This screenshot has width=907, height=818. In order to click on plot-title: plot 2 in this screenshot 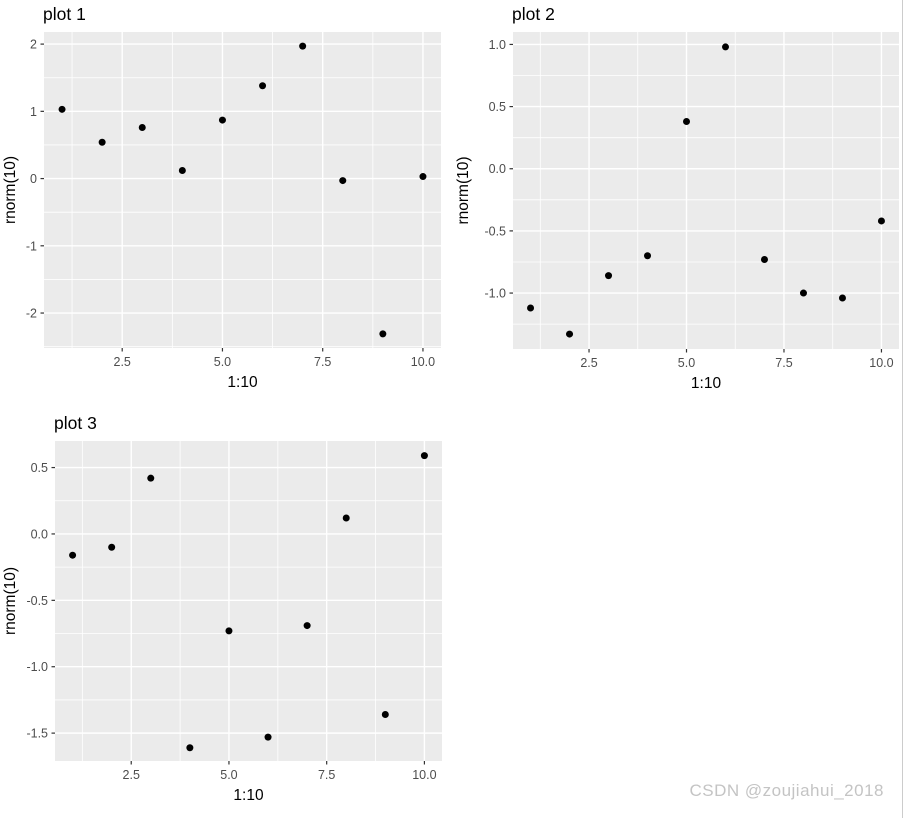, I will do `click(533, 14)`.